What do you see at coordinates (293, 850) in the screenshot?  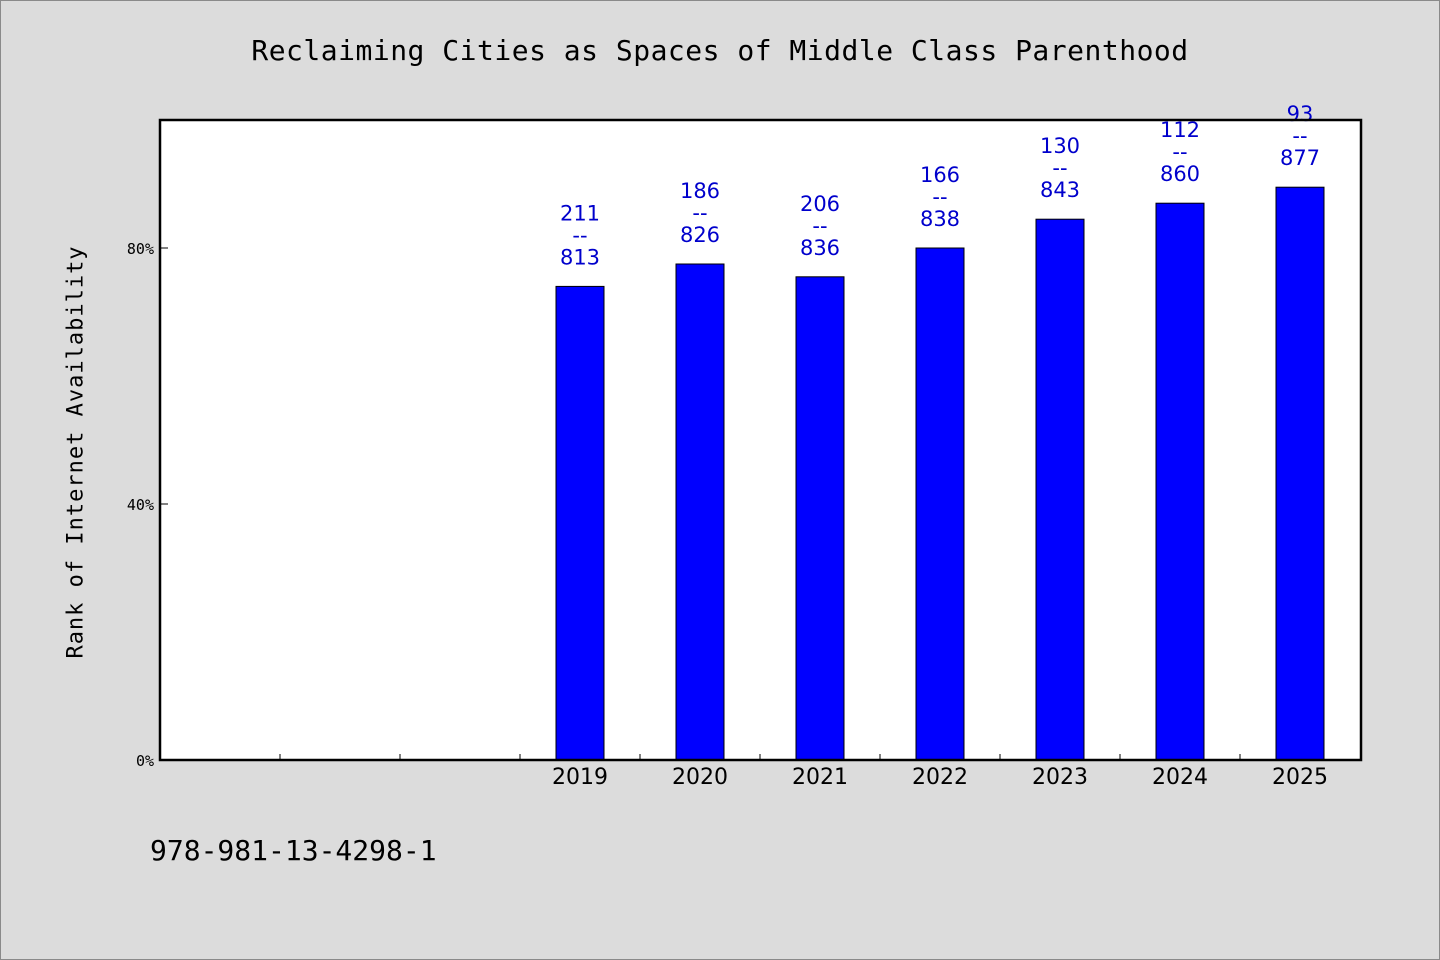 I see `footer-code: 978-981-13-4298-1` at bounding box center [293, 850].